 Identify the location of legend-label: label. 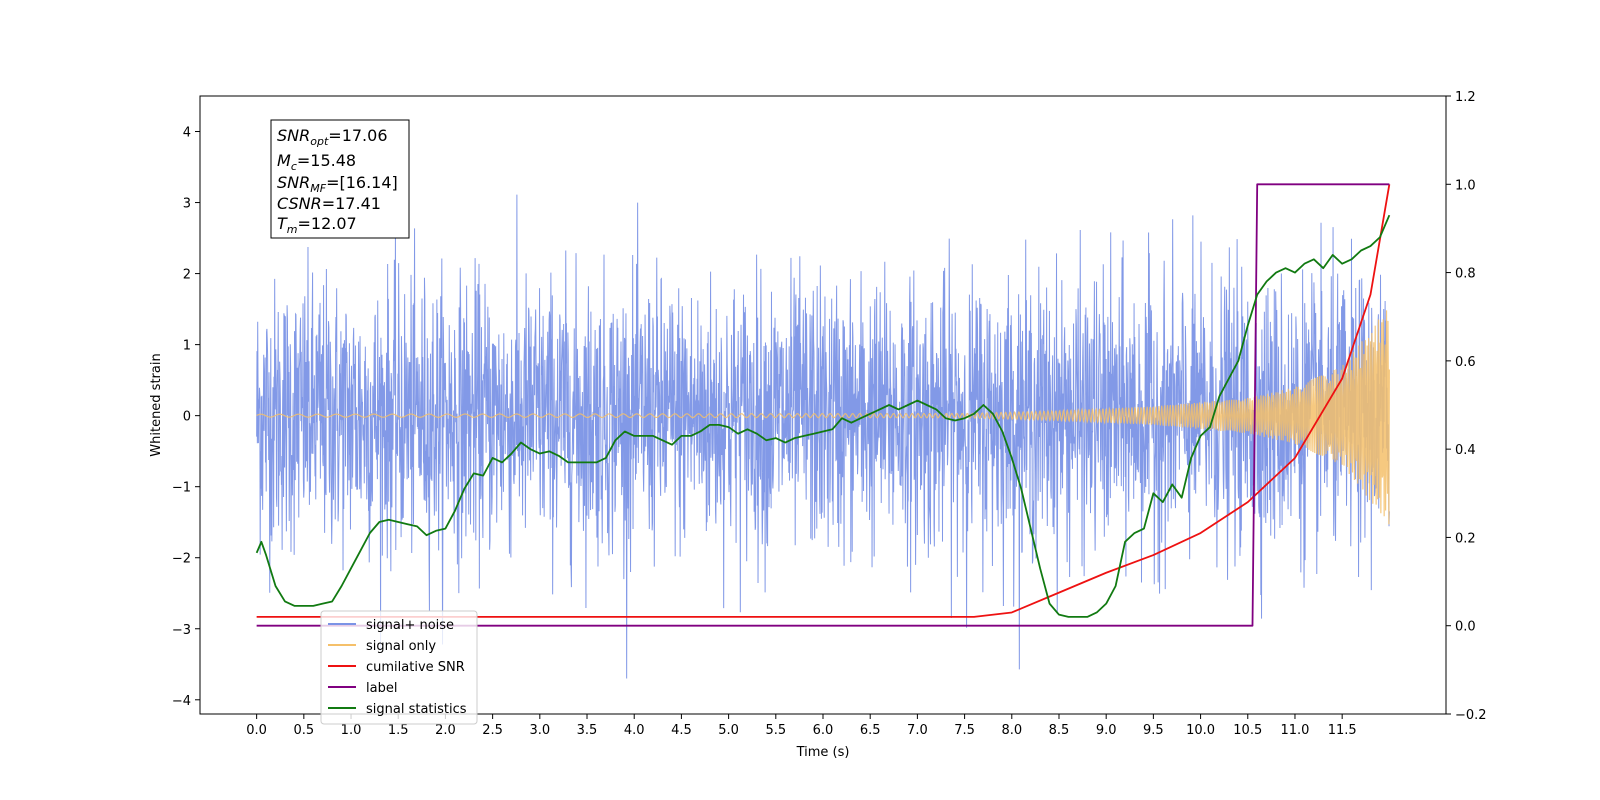
(381, 688).